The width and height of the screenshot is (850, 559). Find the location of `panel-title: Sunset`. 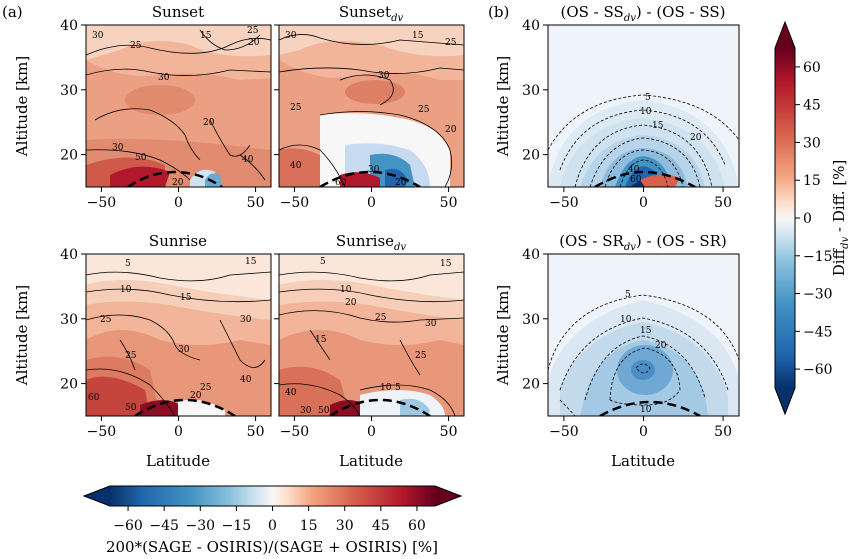

panel-title: Sunset is located at coordinates (178, 12).